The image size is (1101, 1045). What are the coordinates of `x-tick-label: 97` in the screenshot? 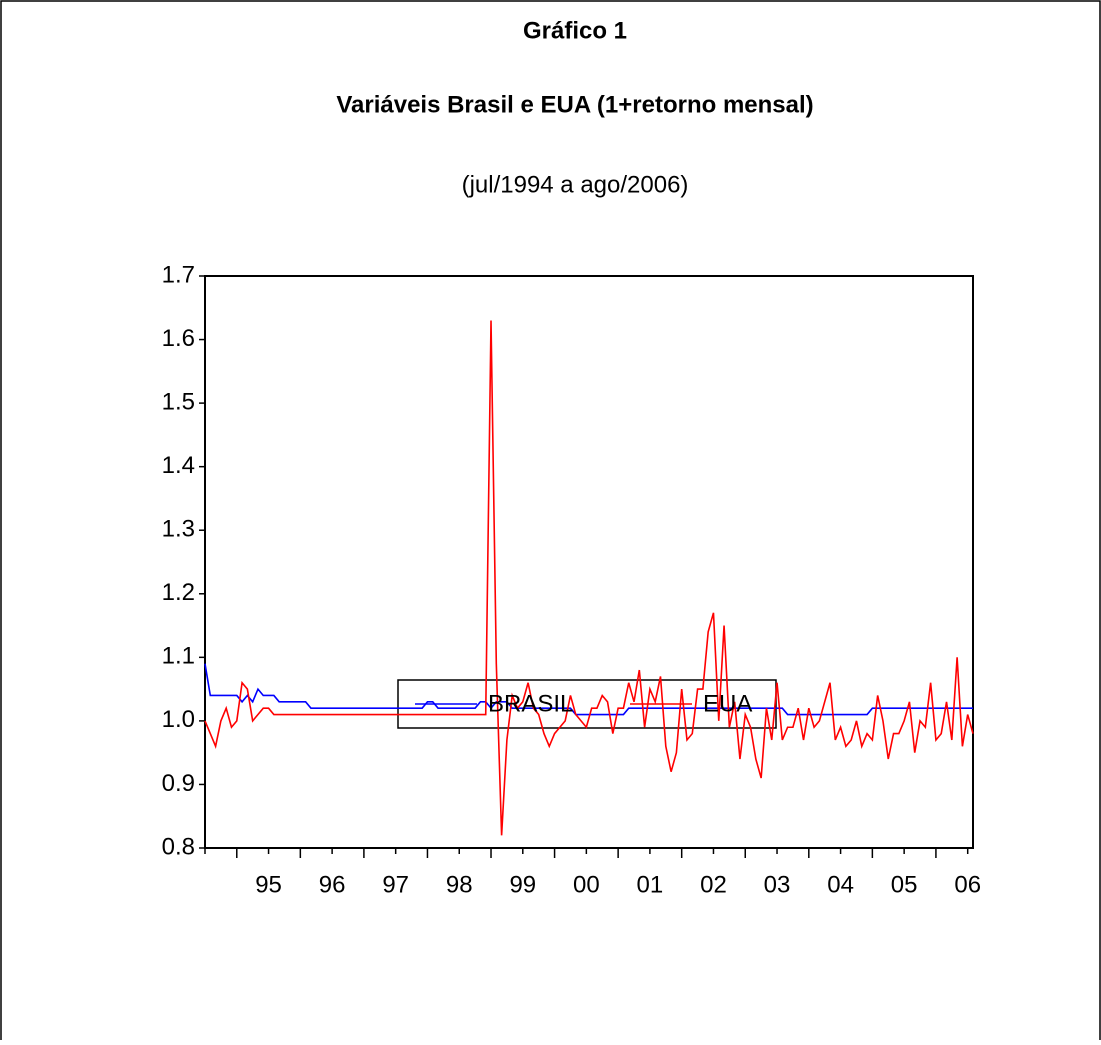 It's located at (395, 884).